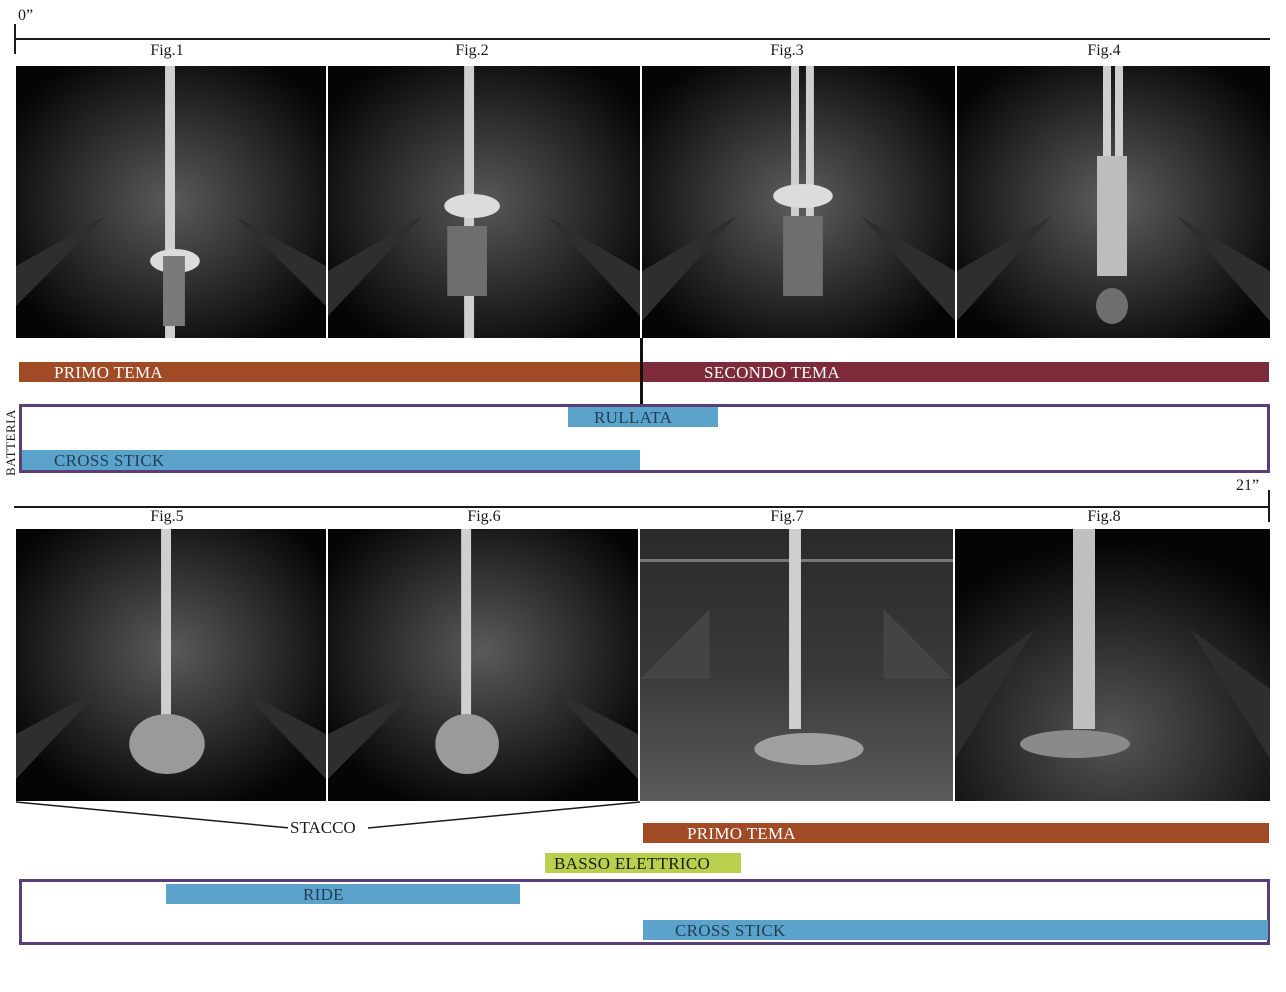  I want to click on primo-tema-bar-2: PRIMO TEMA, so click(956, 833).